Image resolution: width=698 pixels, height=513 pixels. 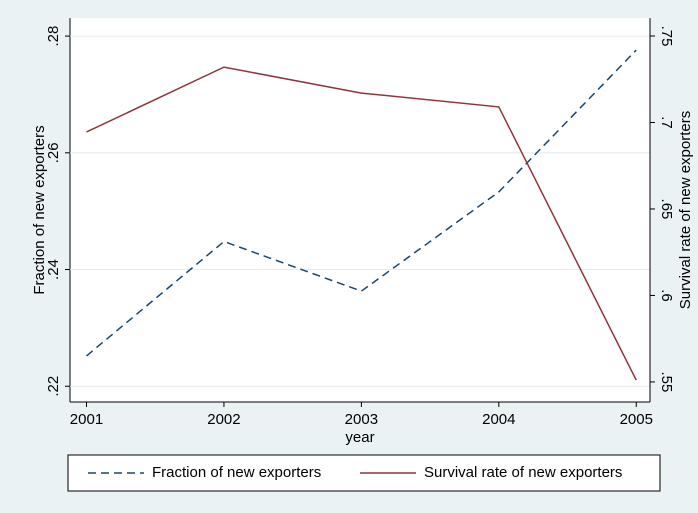 What do you see at coordinates (666, 382) in the screenshot?
I see `y2-tick-label: .55` at bounding box center [666, 382].